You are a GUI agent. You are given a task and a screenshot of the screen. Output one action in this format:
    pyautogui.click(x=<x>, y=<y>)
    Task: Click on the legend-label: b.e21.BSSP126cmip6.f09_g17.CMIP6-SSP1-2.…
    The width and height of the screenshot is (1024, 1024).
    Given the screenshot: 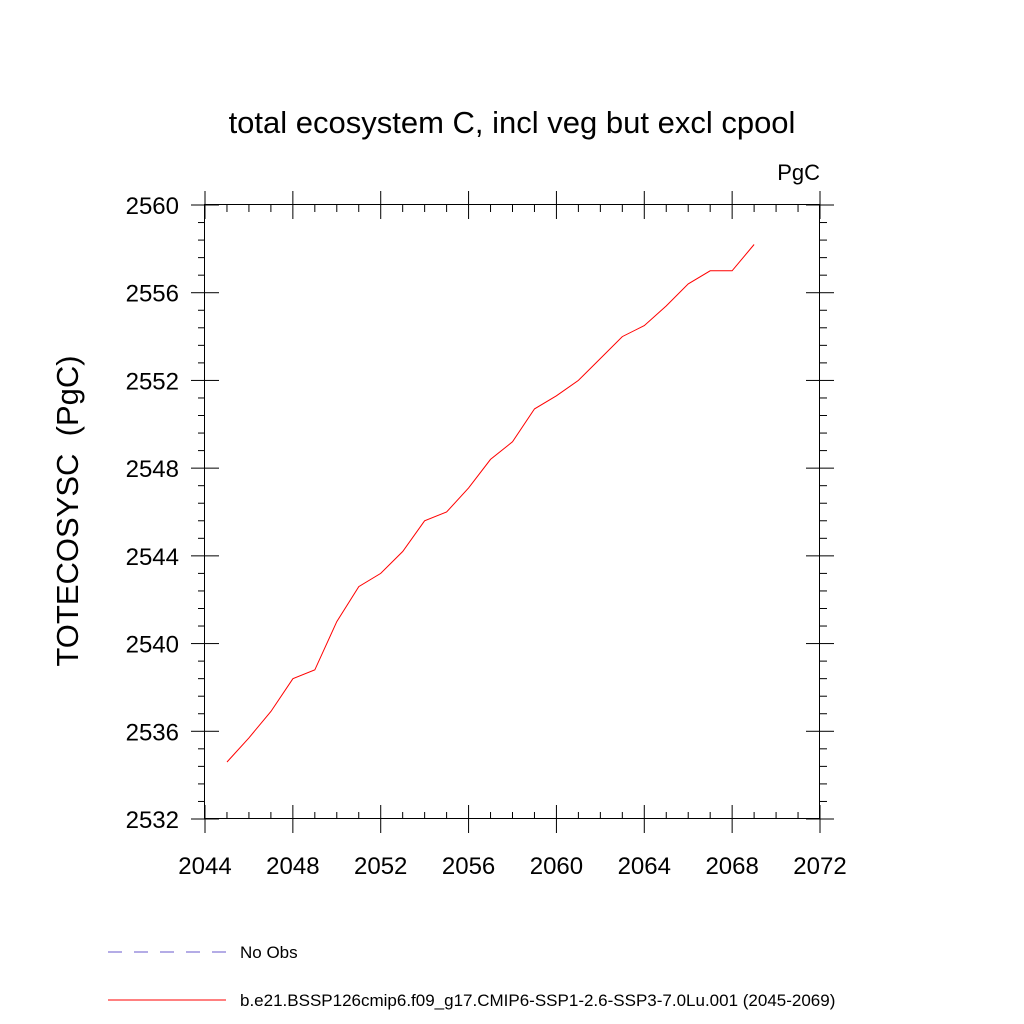 What is the action you would take?
    pyautogui.click(x=537, y=1000)
    